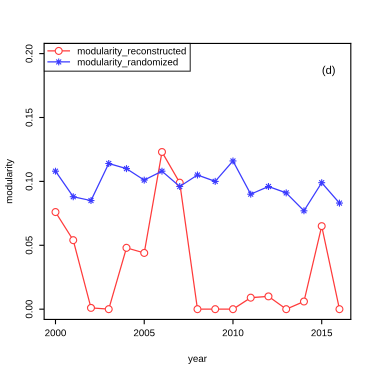 The image size is (374, 374). Describe the element at coordinates (233, 332) in the screenshot. I see `x-tick-label: 2010` at that location.